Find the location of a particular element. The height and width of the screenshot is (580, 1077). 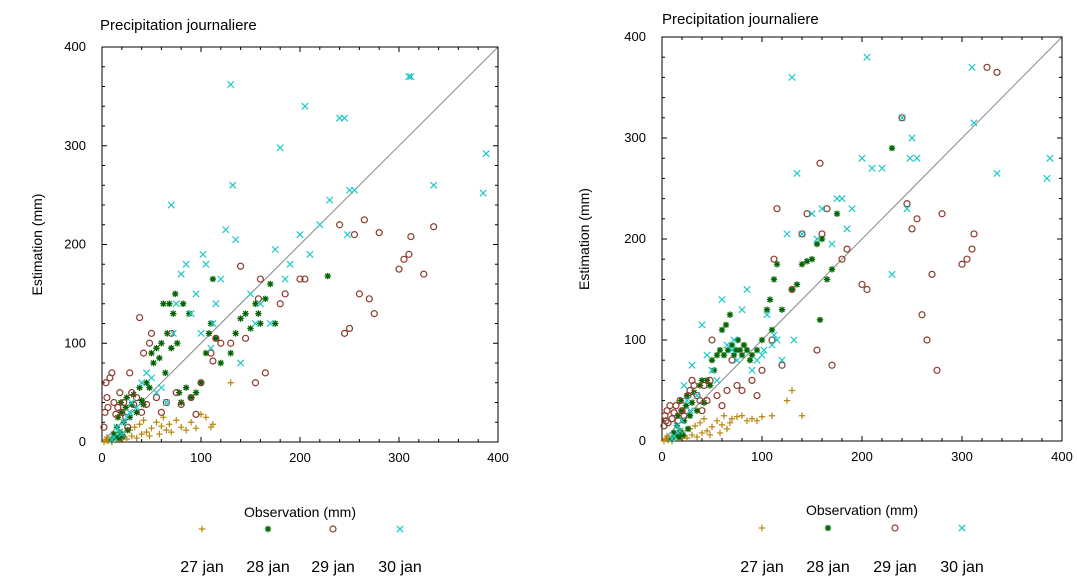

x-tick-label: 200 is located at coordinates (862, 456).